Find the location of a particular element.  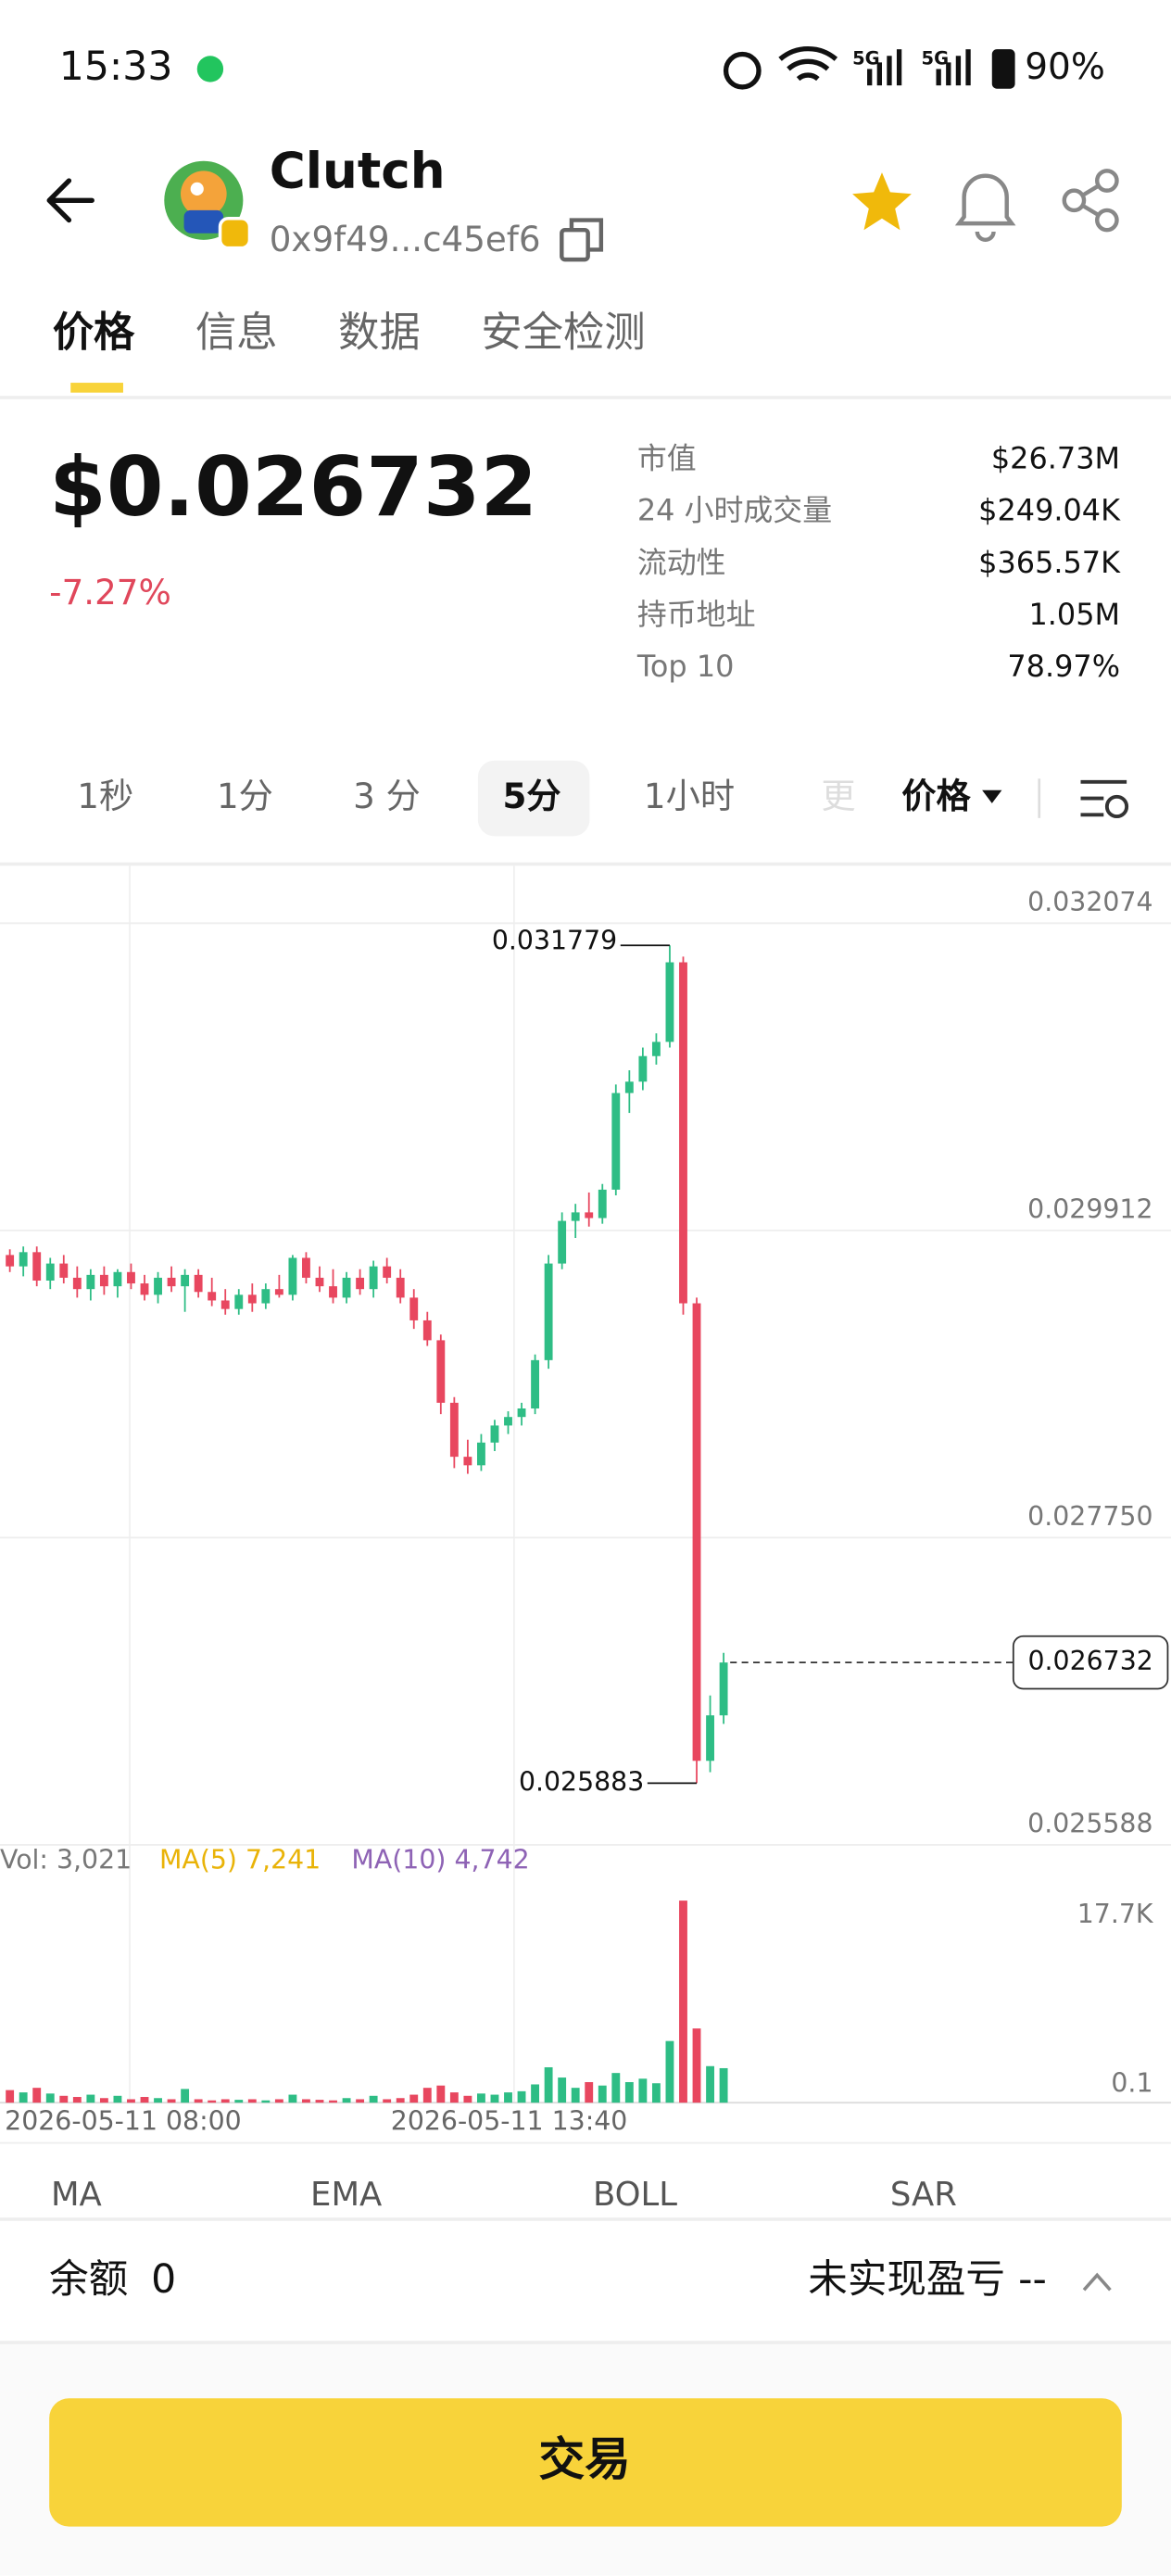

y-tick-label: 0.025588 is located at coordinates (1090, 1824).